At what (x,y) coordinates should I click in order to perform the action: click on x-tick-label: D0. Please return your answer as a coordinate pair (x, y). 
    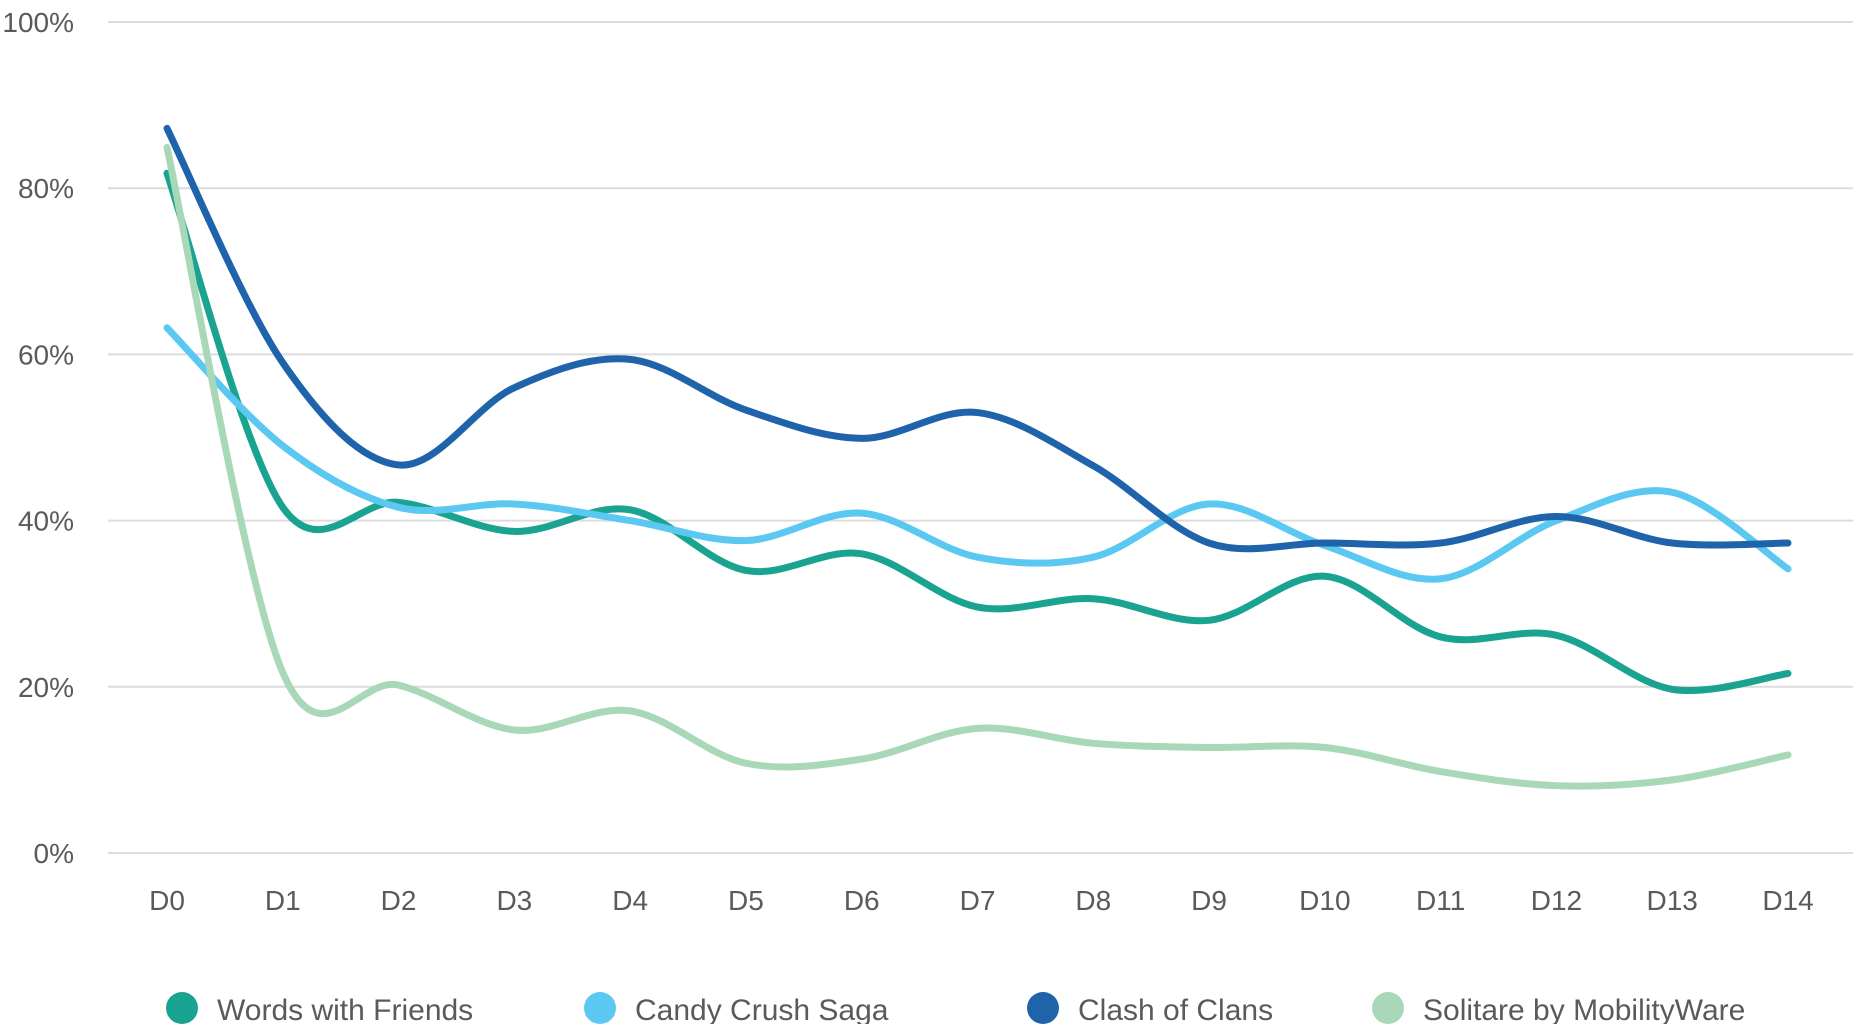
    Looking at the image, I should click on (167, 900).